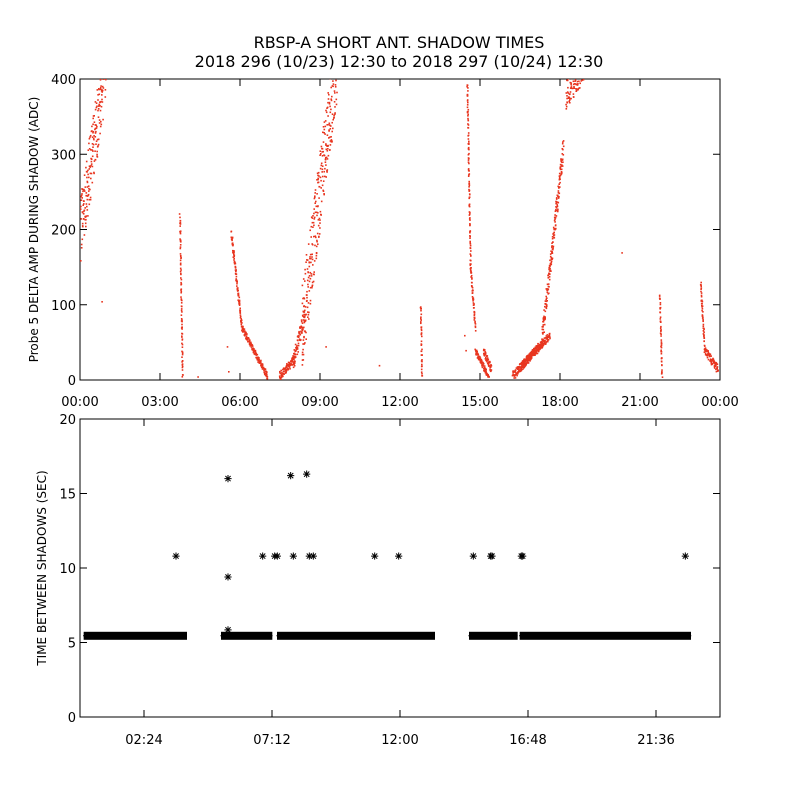 The height and width of the screenshot is (800, 800). I want to click on bottom-y-tick-label: 0, so click(72, 718).